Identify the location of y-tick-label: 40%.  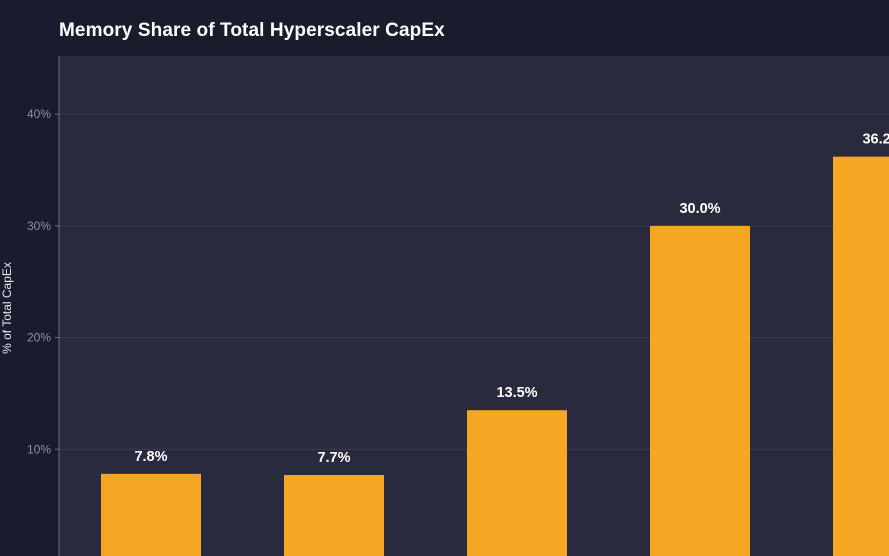
(39, 114).